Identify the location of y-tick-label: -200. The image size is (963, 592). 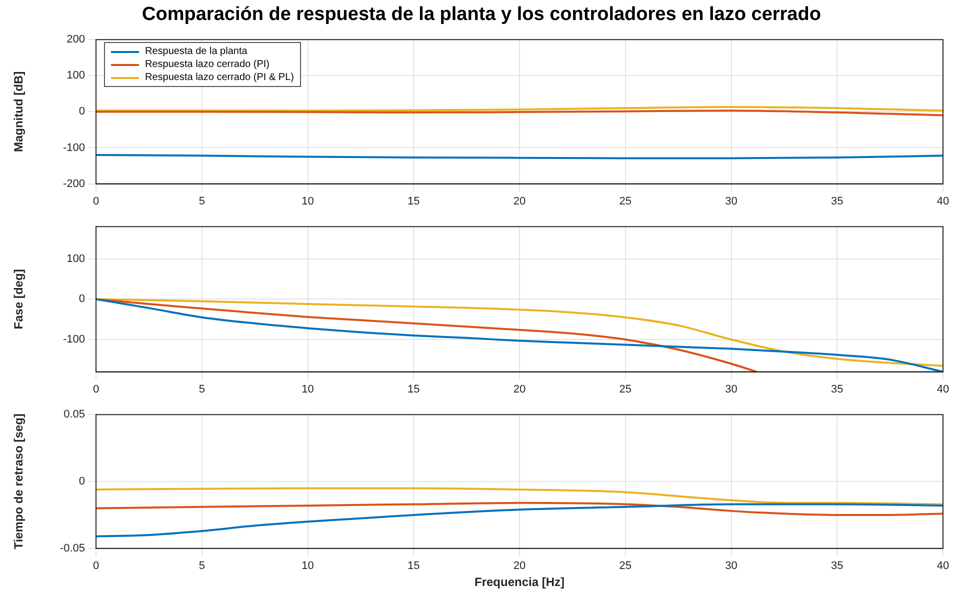
(73, 184).